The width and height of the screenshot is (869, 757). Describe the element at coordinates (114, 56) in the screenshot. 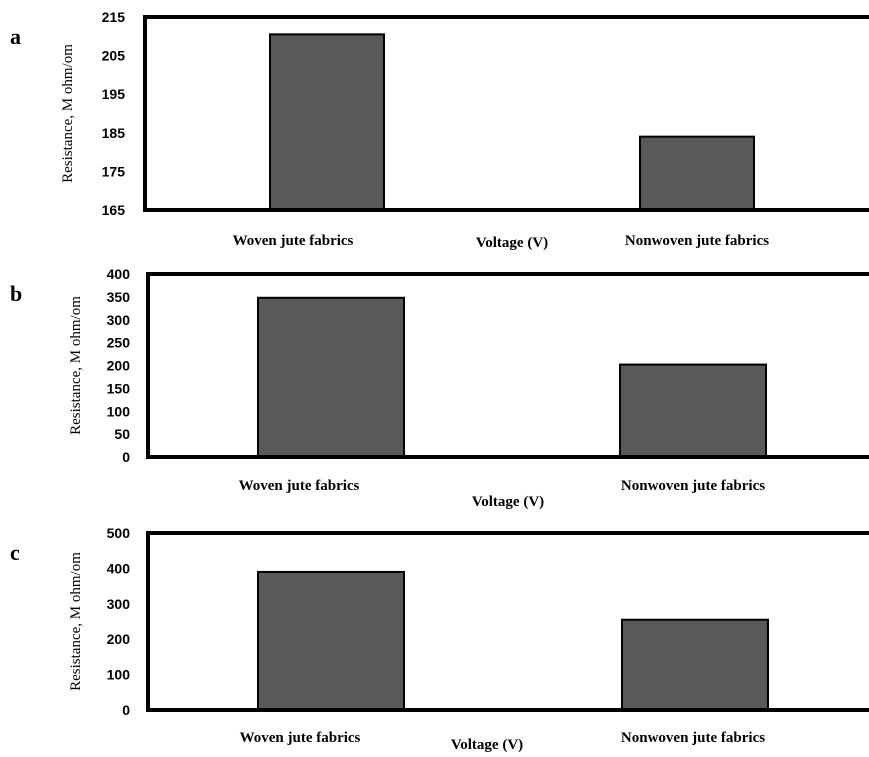

I see `y-tick-label: 205` at that location.